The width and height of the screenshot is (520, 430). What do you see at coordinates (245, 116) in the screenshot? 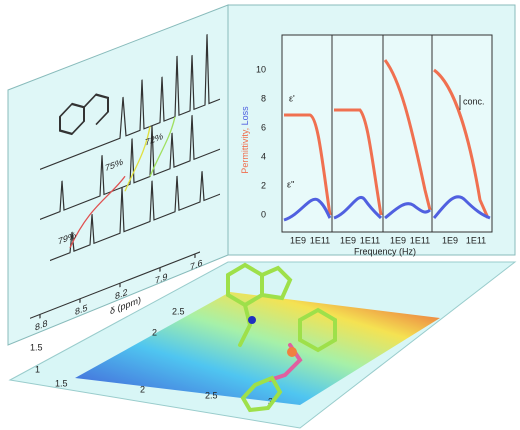
I see `y-axis-label-part: Loss` at bounding box center [245, 116].